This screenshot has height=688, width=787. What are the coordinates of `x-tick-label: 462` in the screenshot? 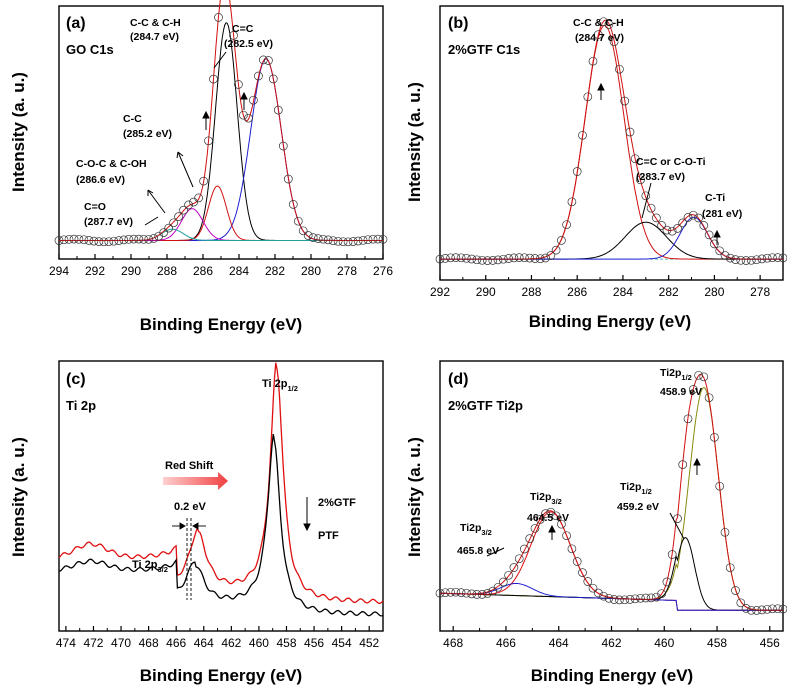 It's located at (611, 643).